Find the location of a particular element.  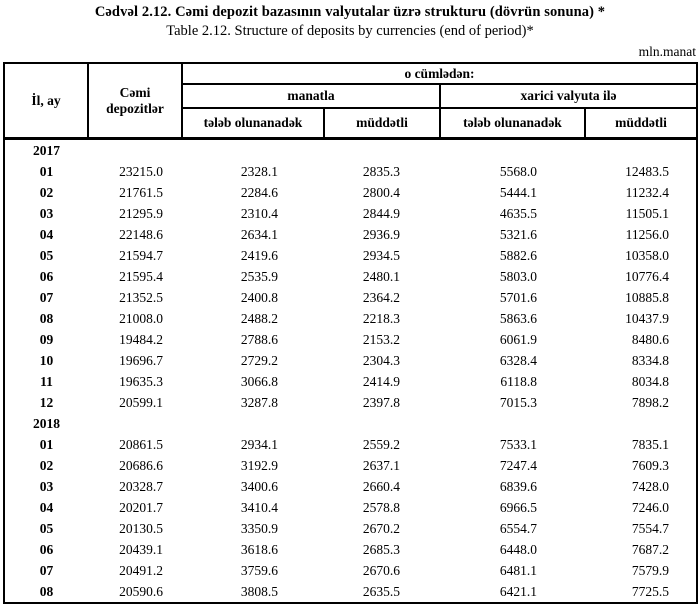

data-row: 08 21008.0 2488.2 2218.3 5863.6 10437.9 is located at coordinates (350, 318).